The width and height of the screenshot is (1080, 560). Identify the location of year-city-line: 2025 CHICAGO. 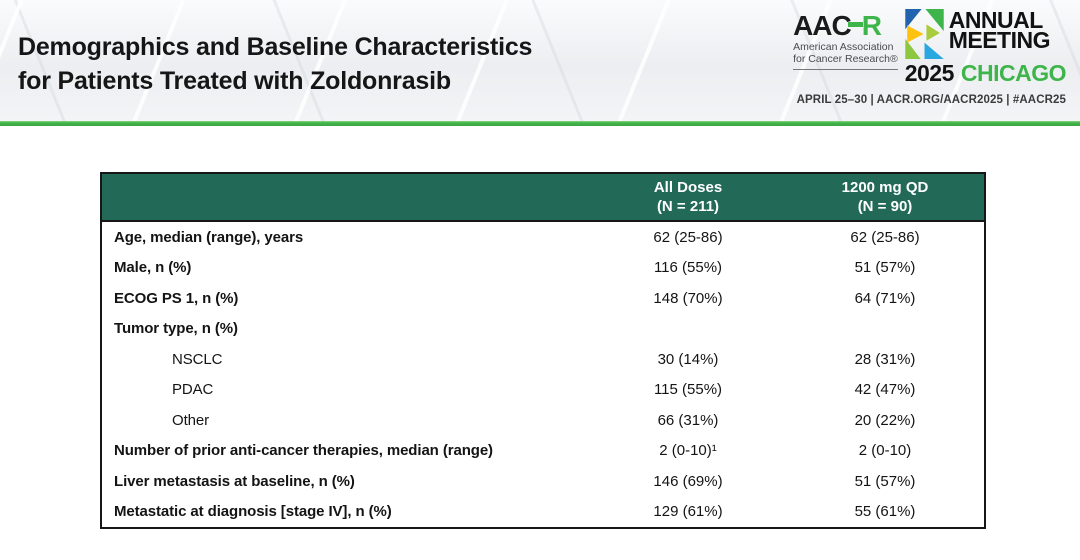
(985, 73).